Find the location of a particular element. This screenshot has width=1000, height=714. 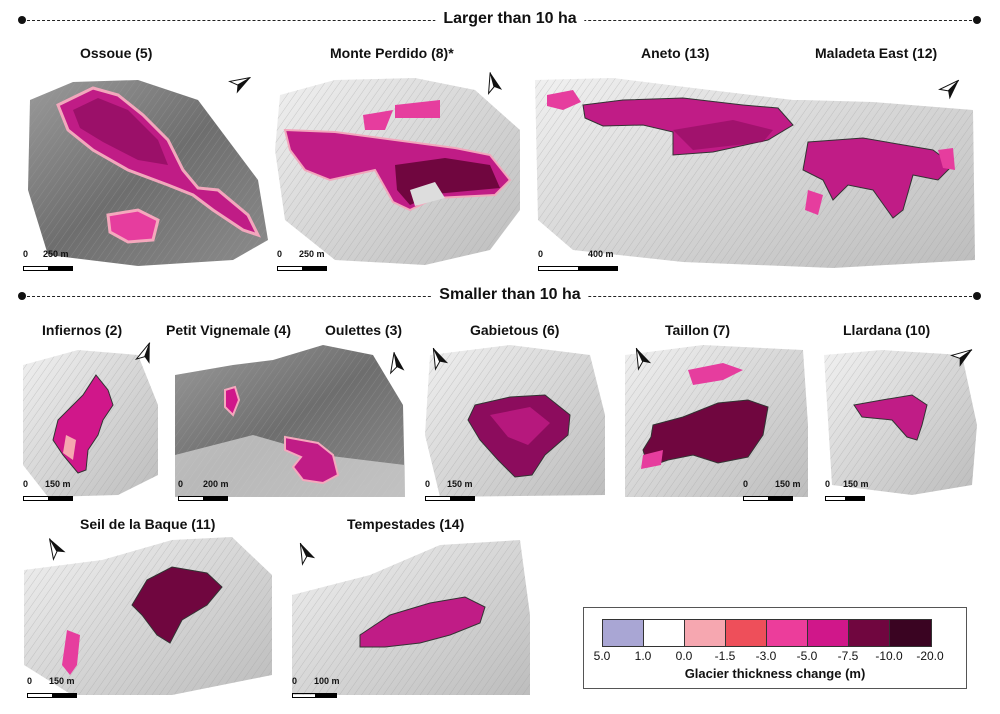

scale-bar-tempestades: 0 100 m is located at coordinates (322, 692).